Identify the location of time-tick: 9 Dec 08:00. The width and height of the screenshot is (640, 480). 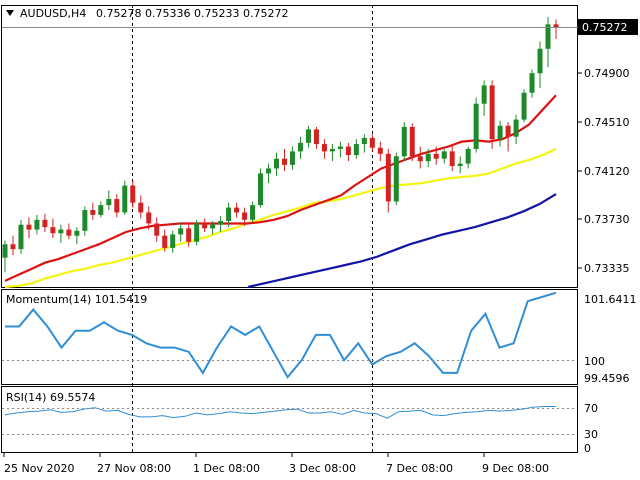
(515, 468).